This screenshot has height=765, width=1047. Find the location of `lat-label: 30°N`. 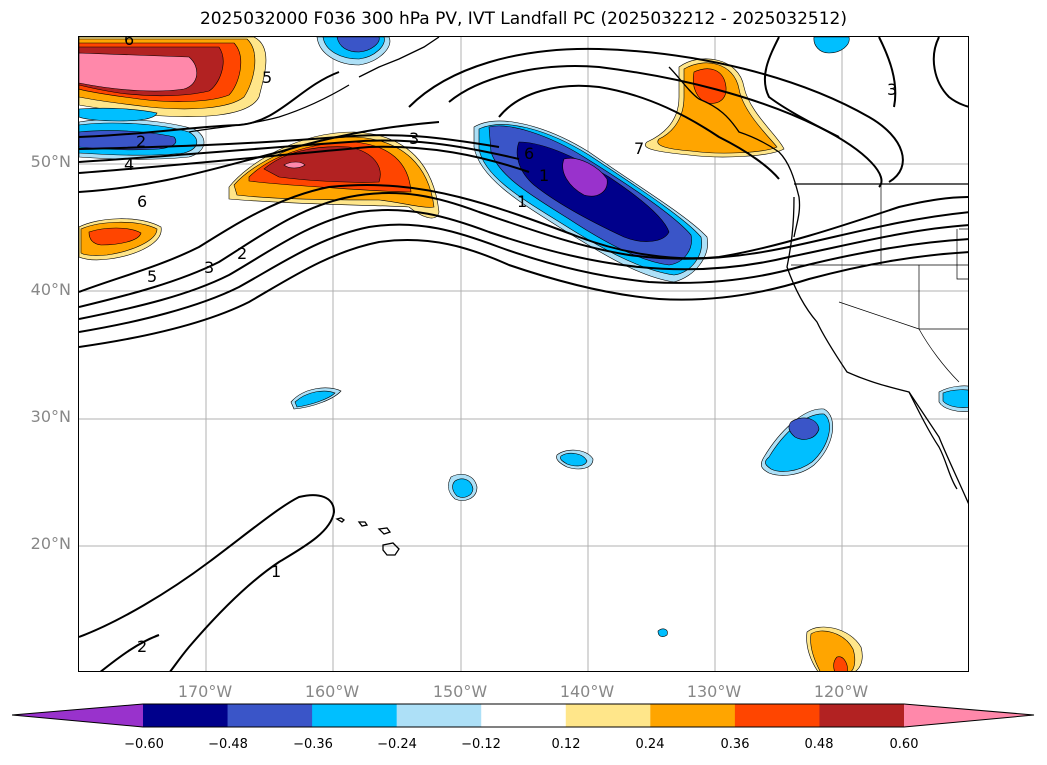

lat-label: 30°N is located at coordinates (50, 416).